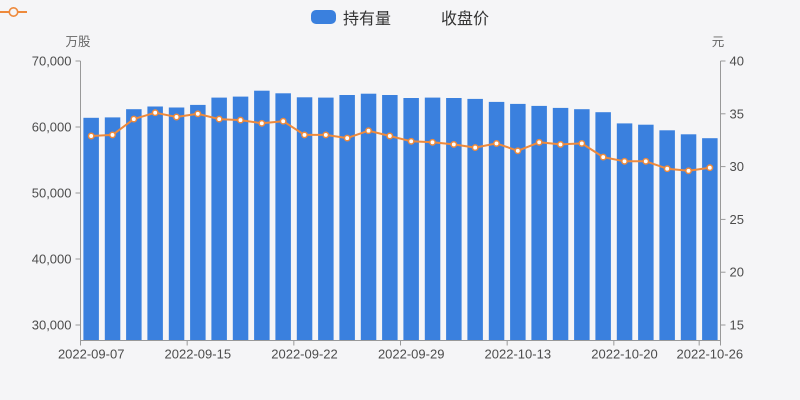 The image size is (800, 400). What do you see at coordinates (323, 17) in the screenshot?
I see `holdings-bar-swatch` at bounding box center [323, 17].